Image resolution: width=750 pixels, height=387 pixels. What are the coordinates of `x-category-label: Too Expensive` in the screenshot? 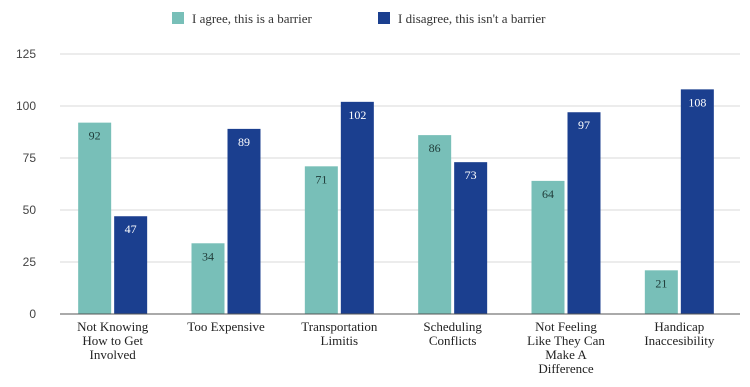 It's located at (226, 326).